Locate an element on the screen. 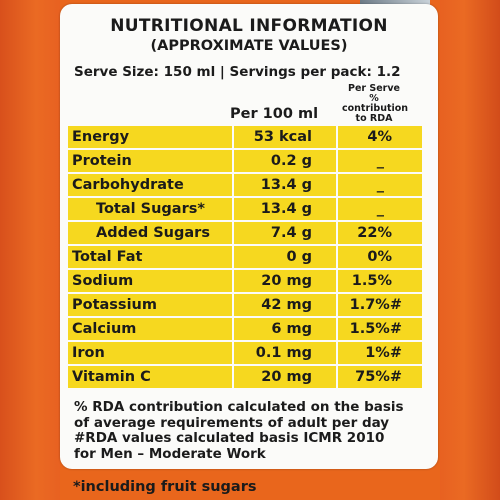 This screenshot has height=500, width=500. per100-value: 0.1 mg is located at coordinates (283, 352).